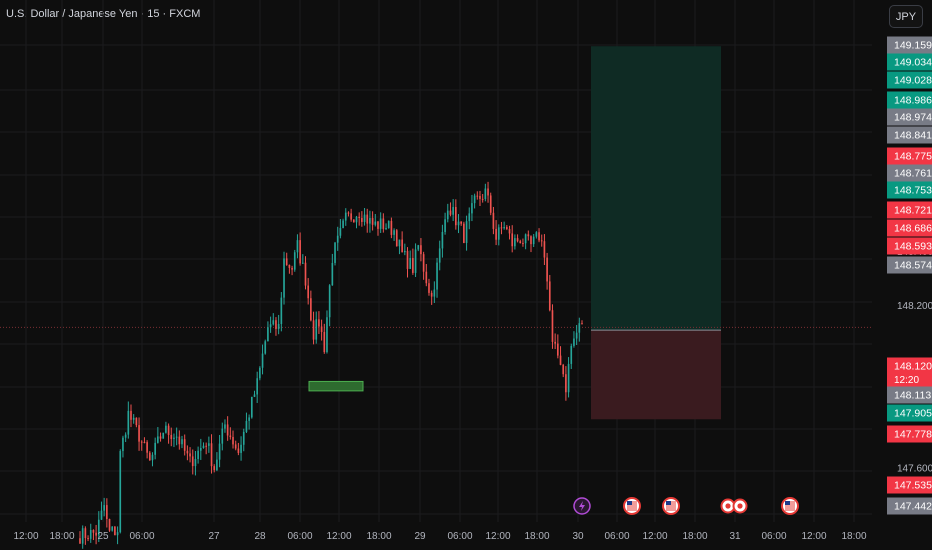 This screenshot has height=550, width=932. I want to click on currency-button: JPY, so click(906, 16).